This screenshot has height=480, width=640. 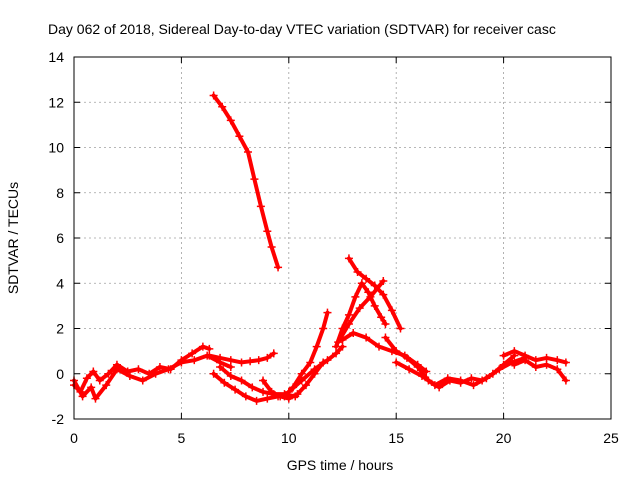 I want to click on x-tick-label: 0, so click(x=74, y=438).